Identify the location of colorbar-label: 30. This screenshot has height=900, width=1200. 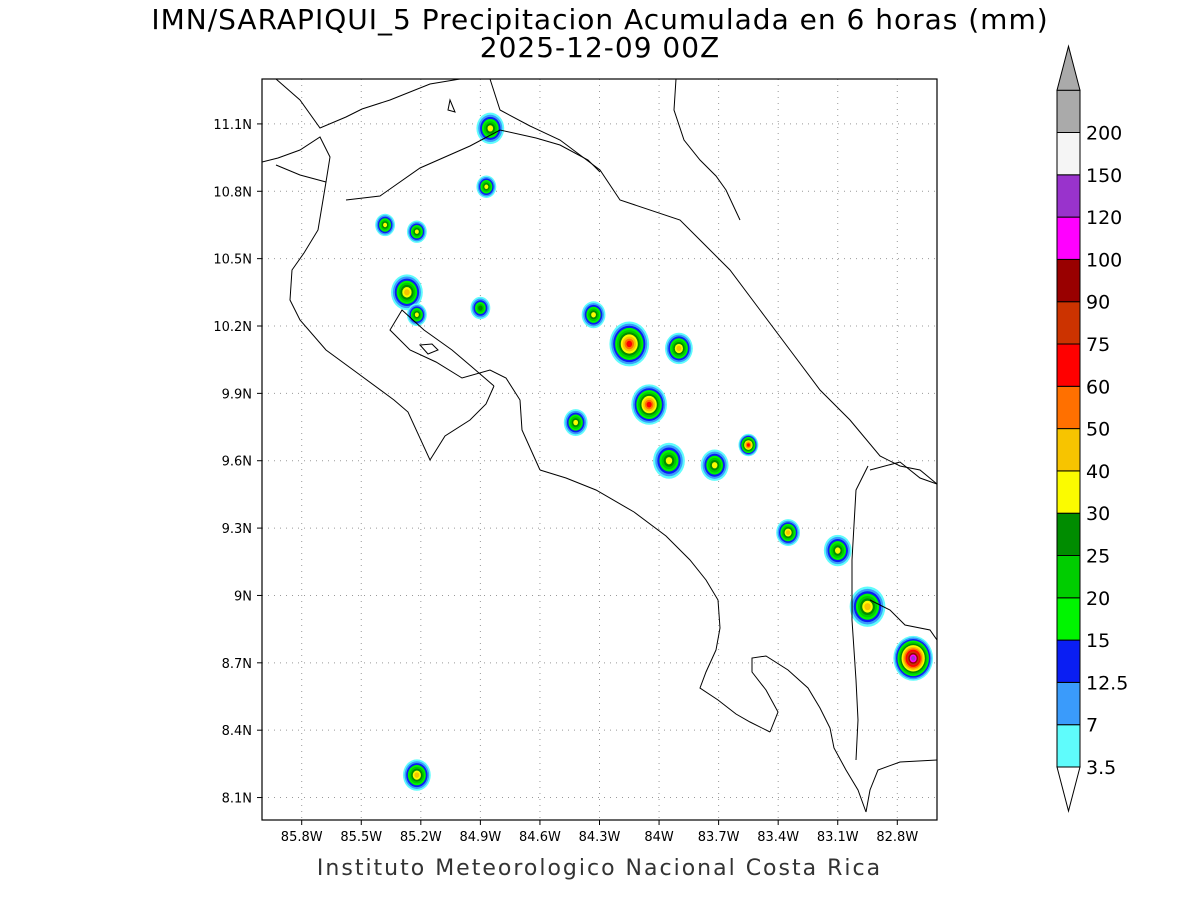
(1098, 514).